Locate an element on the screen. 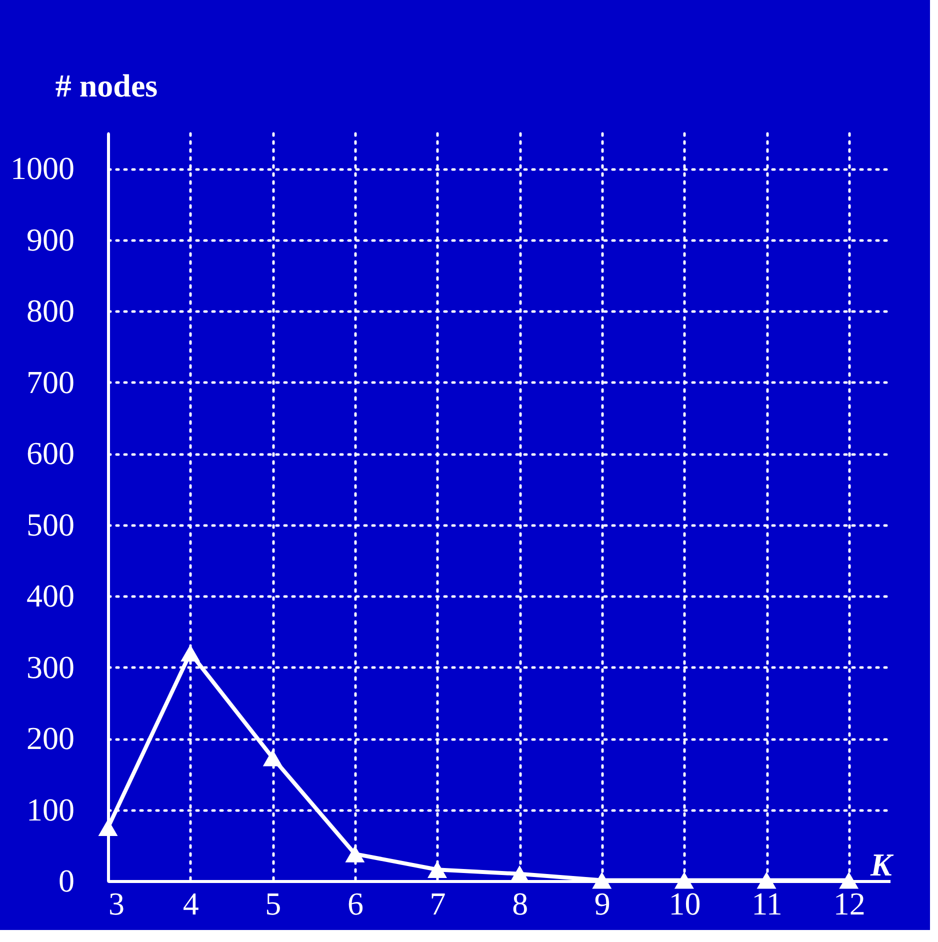 The height and width of the screenshot is (942, 938). x-tick-label: 6 is located at coordinates (355, 904).